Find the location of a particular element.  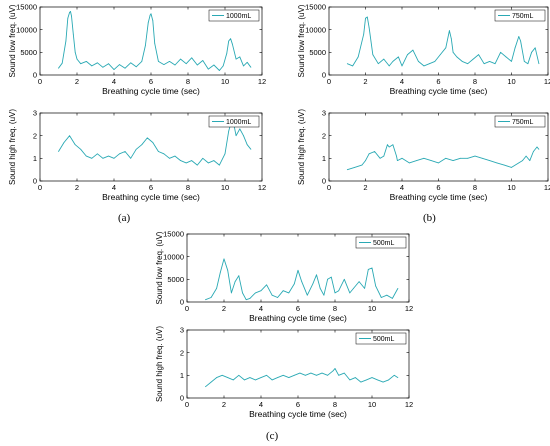

y-axis-label: Sound low freq. (uV) is located at coordinates (159, 267).